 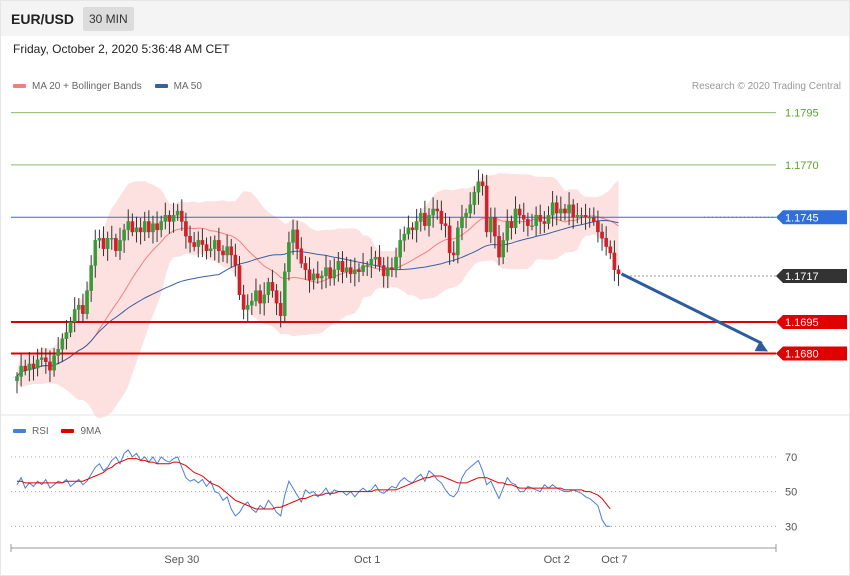 What do you see at coordinates (187, 86) in the screenshot?
I see `ma50-legend-label: MA 50` at bounding box center [187, 86].